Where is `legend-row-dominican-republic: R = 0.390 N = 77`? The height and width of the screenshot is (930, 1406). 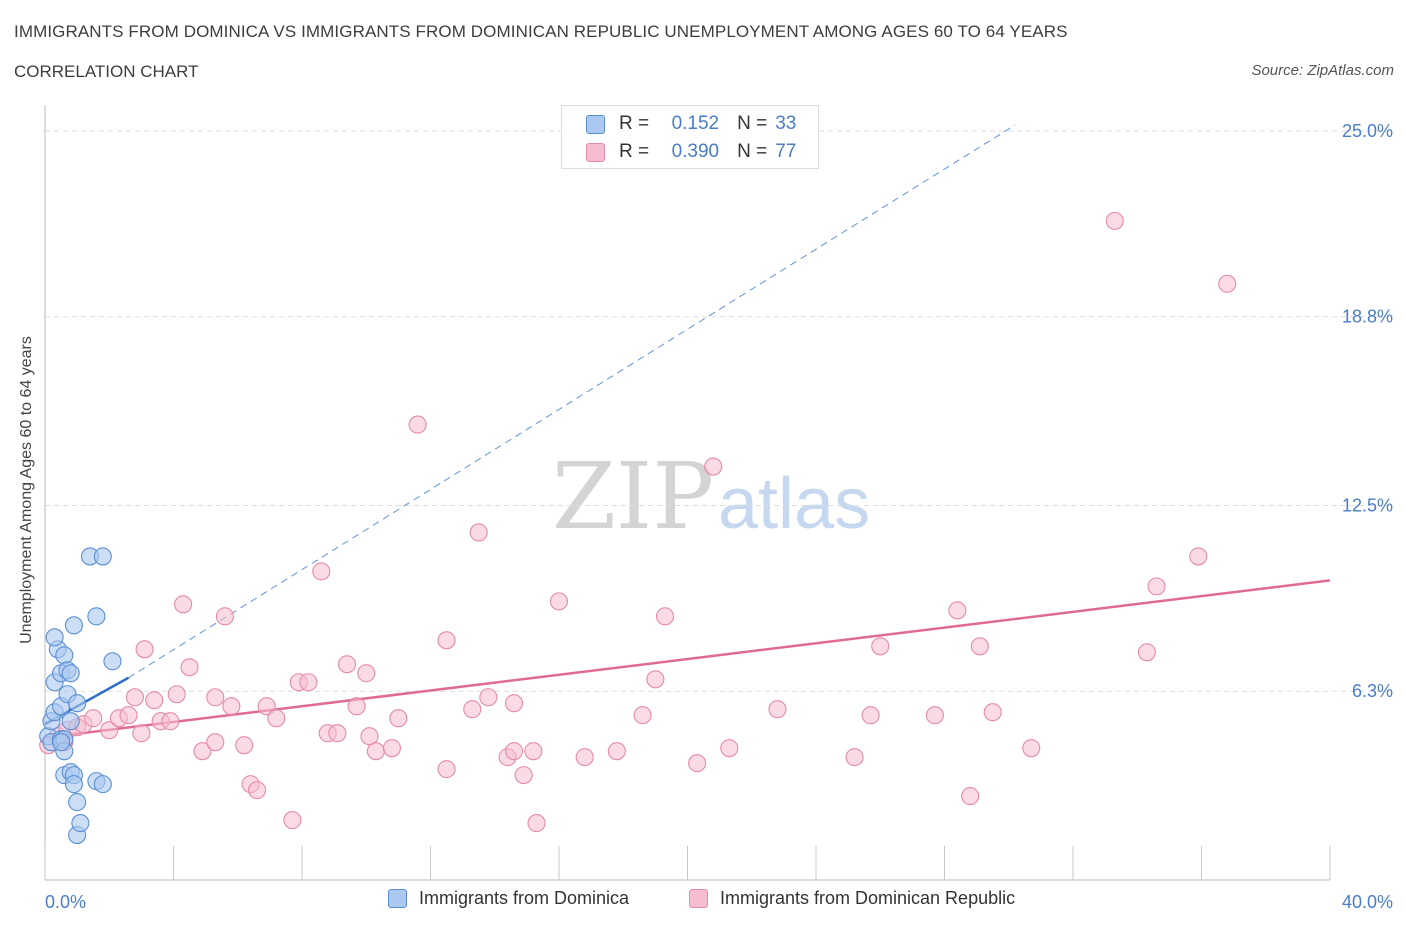
legend-row-dominican-republic: R = 0.390 N = 77 is located at coordinates (691, 152).